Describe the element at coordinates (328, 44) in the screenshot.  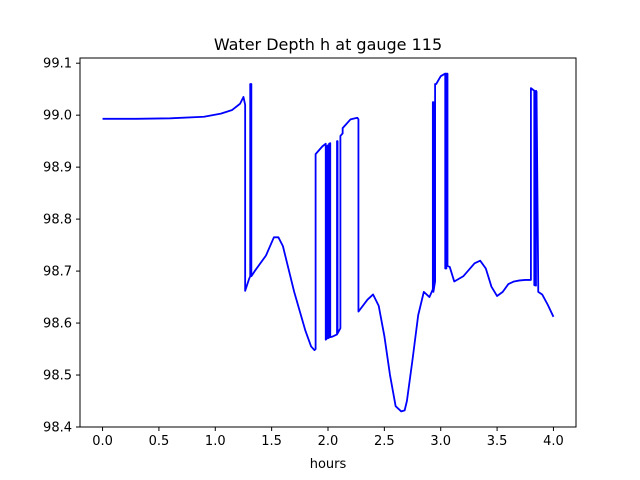
I see `chart-title: Water Depth h at gauge 115` at that location.